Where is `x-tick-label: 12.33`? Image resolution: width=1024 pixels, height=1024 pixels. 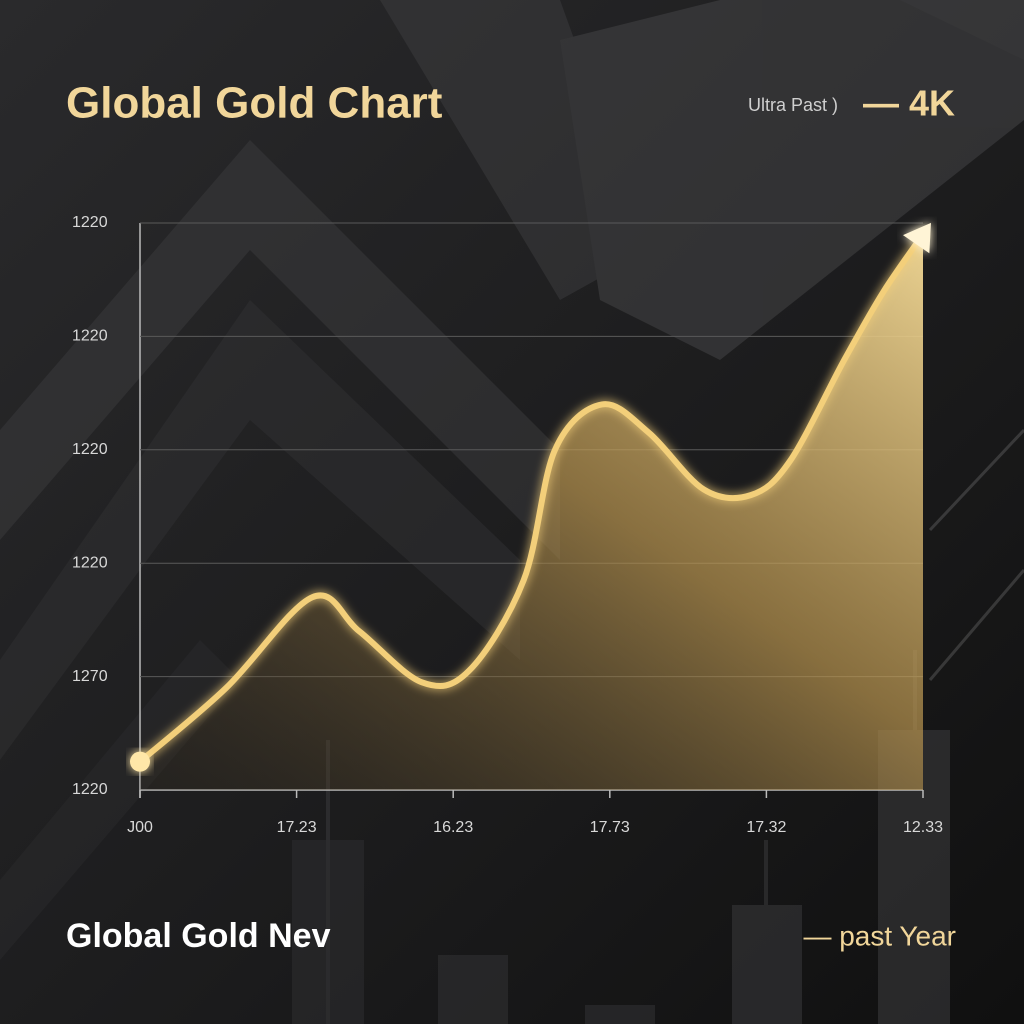 x-tick-label: 12.33 is located at coordinates (923, 827).